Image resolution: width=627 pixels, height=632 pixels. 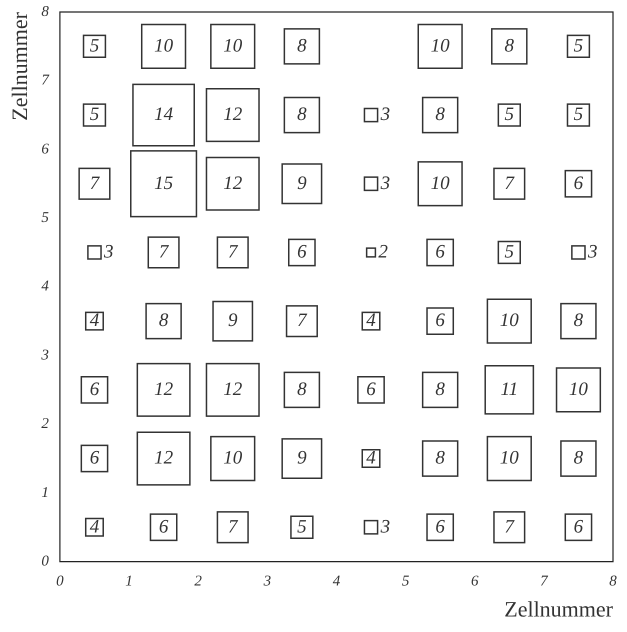 What do you see at coordinates (129, 582) in the screenshot?
I see `x-tick-label: 1` at bounding box center [129, 582].